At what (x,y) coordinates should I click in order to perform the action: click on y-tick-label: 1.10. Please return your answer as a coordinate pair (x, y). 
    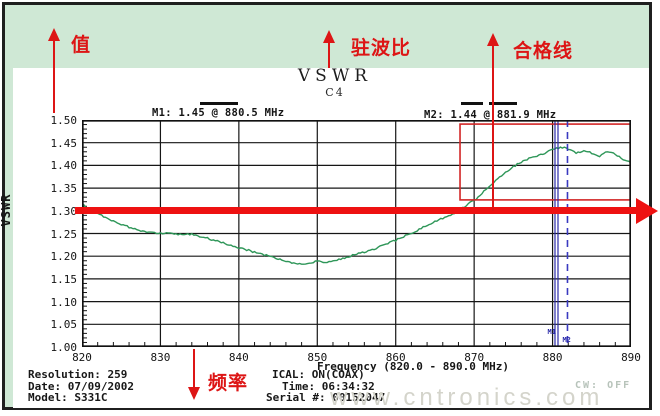
    Looking at the image, I should click on (64, 302).